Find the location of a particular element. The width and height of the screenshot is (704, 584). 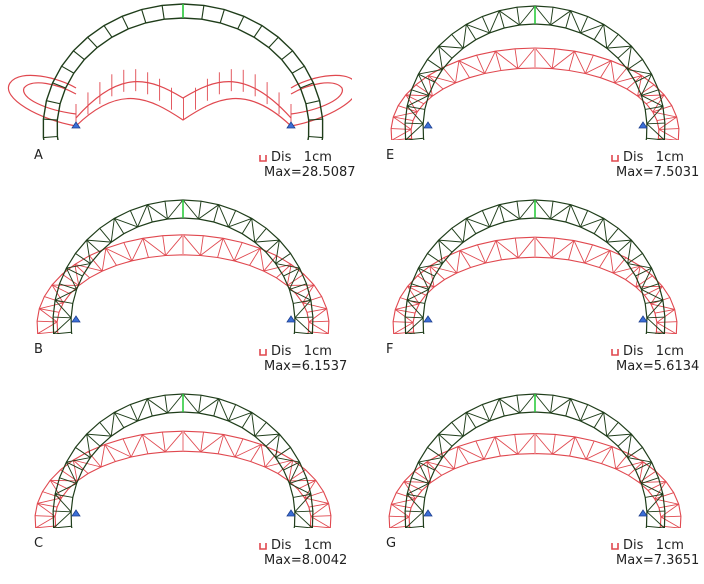

legend-max: Max=6.1537 is located at coordinates (306, 366).